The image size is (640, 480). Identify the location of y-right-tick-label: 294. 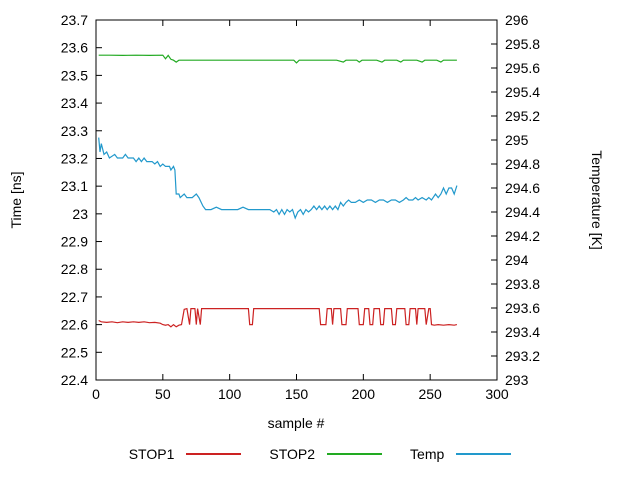
(517, 260).